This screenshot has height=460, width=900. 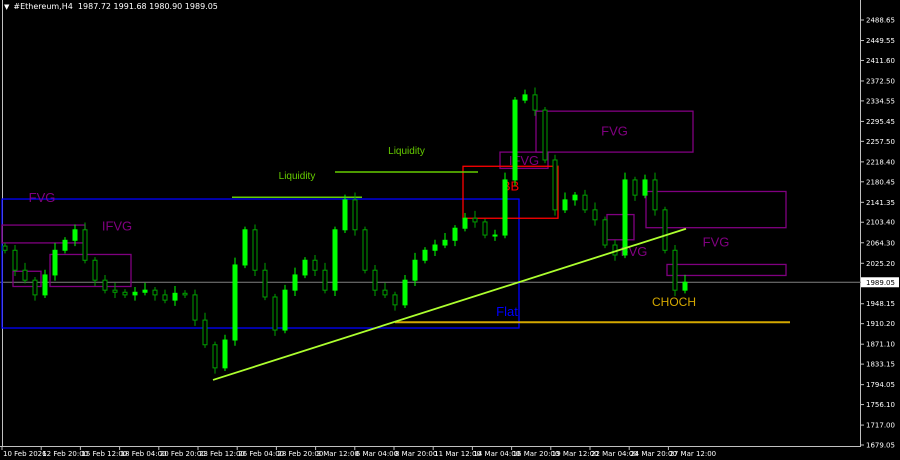 What do you see at coordinates (880, 385) in the screenshot?
I see `y-tick-label: 1794.05` at bounding box center [880, 385].